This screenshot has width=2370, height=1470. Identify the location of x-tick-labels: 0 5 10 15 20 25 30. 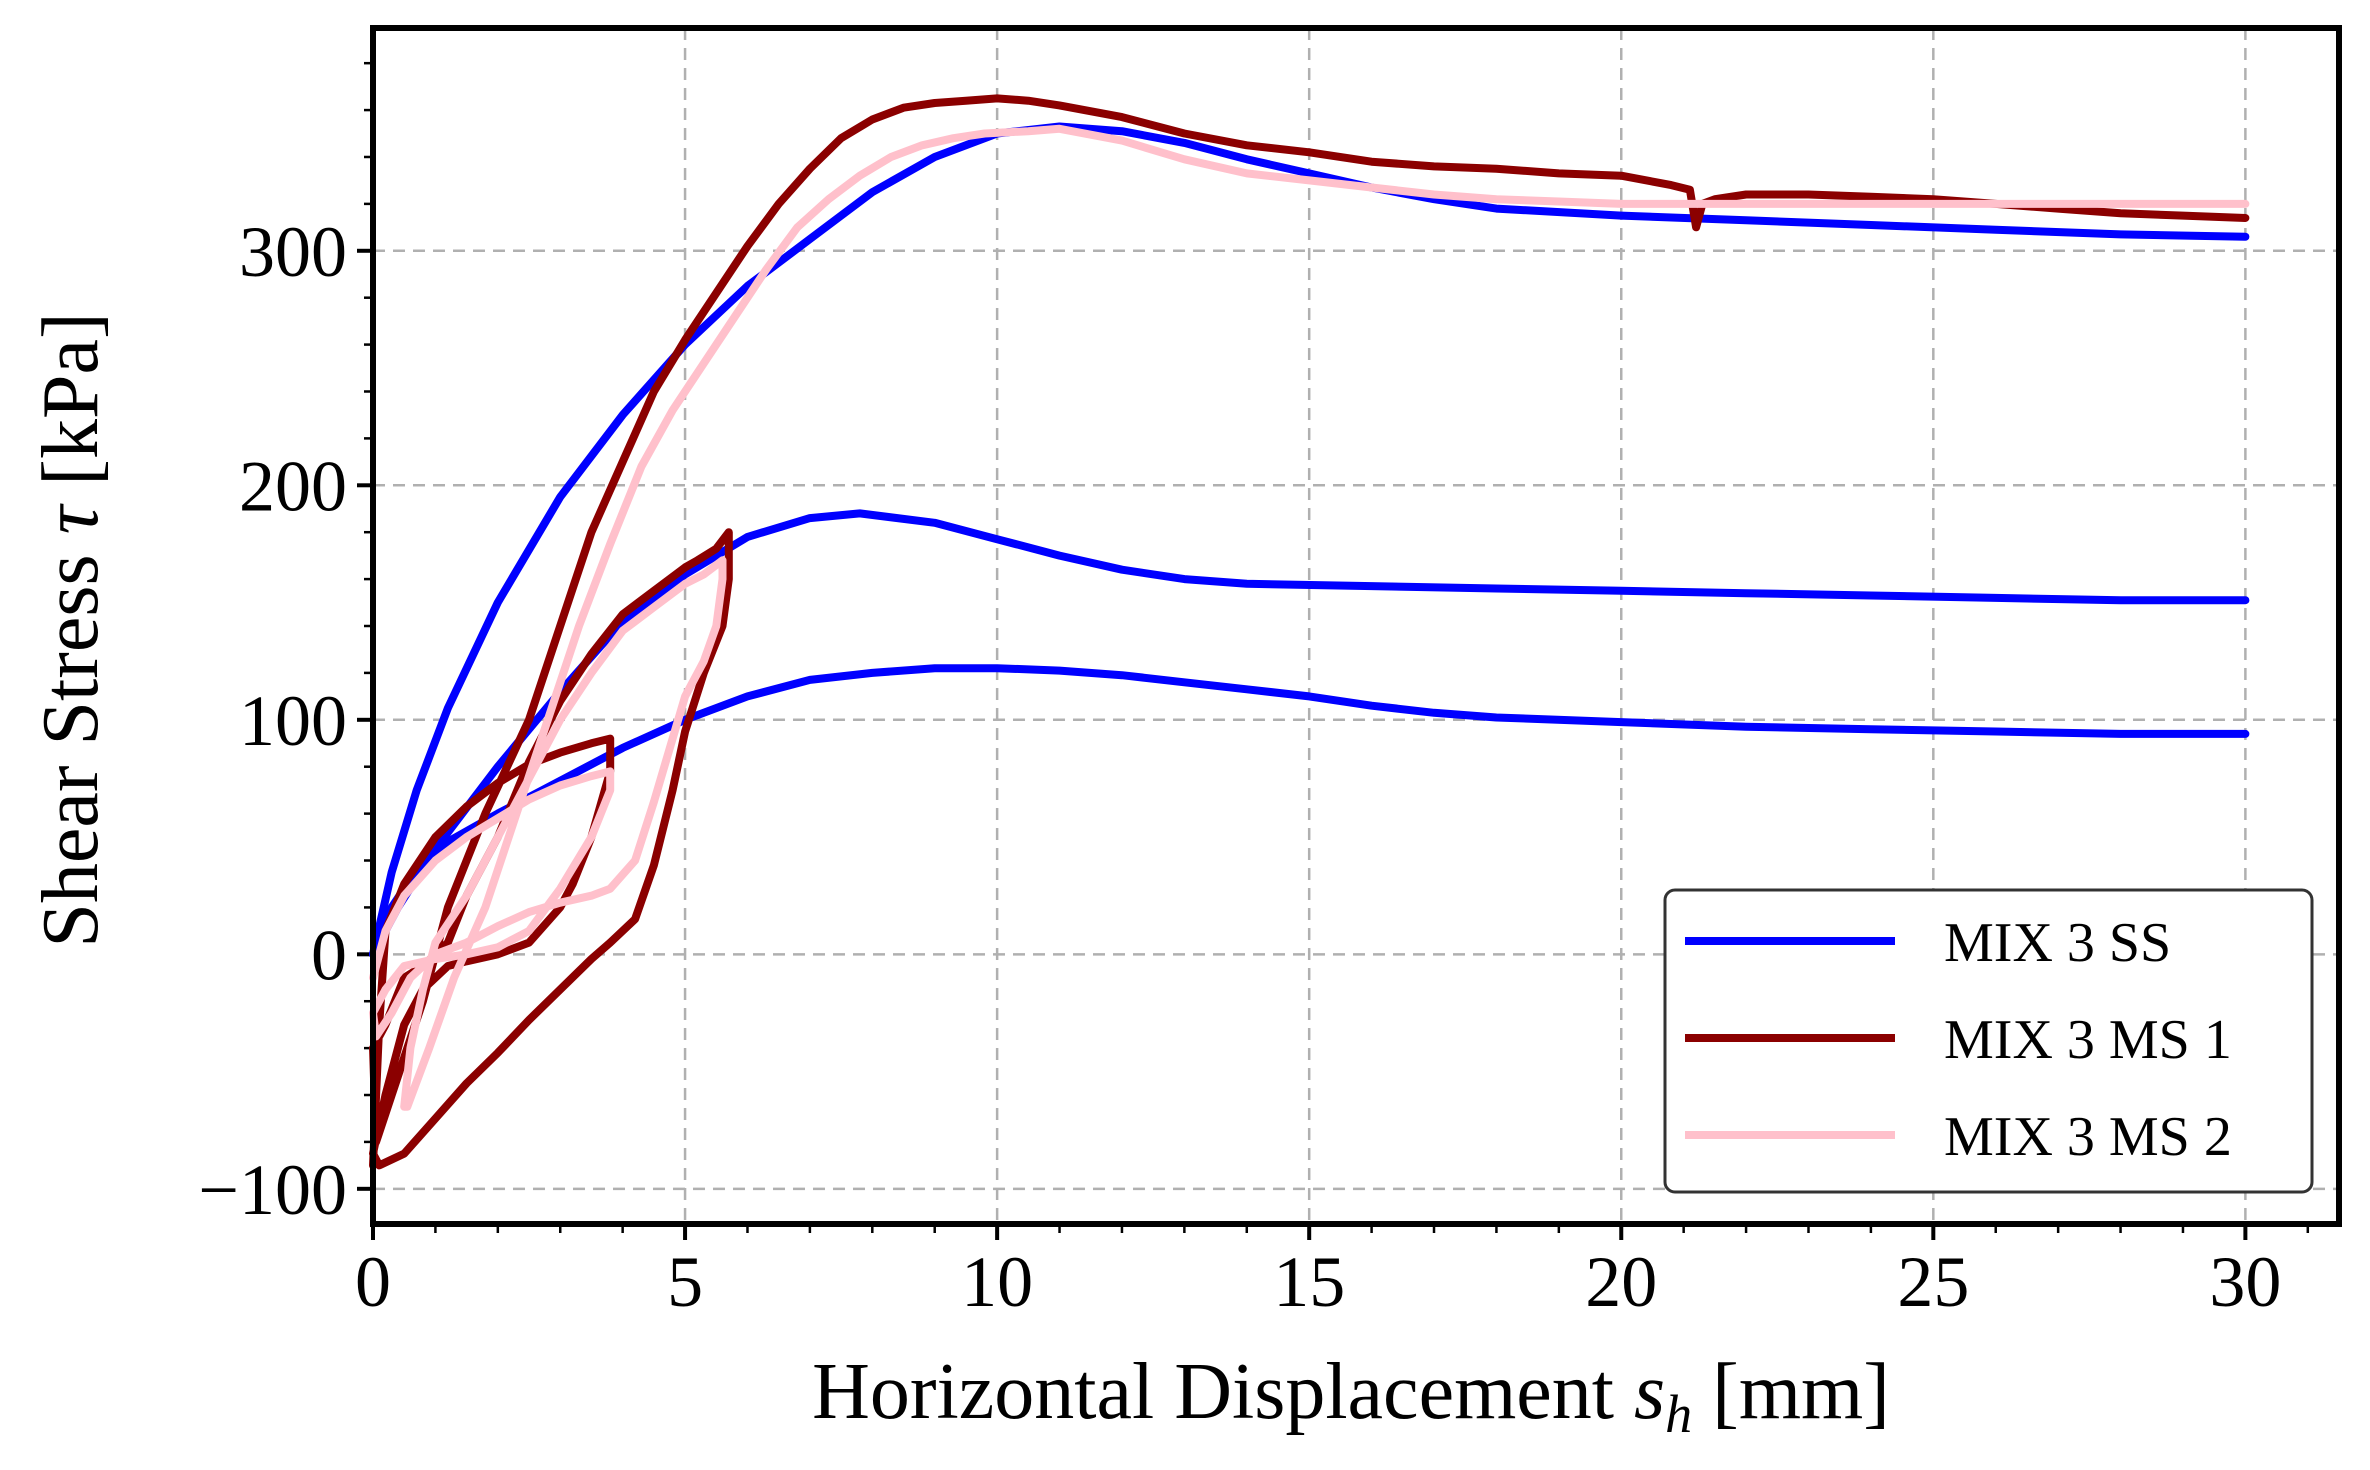
(1318, 1282).